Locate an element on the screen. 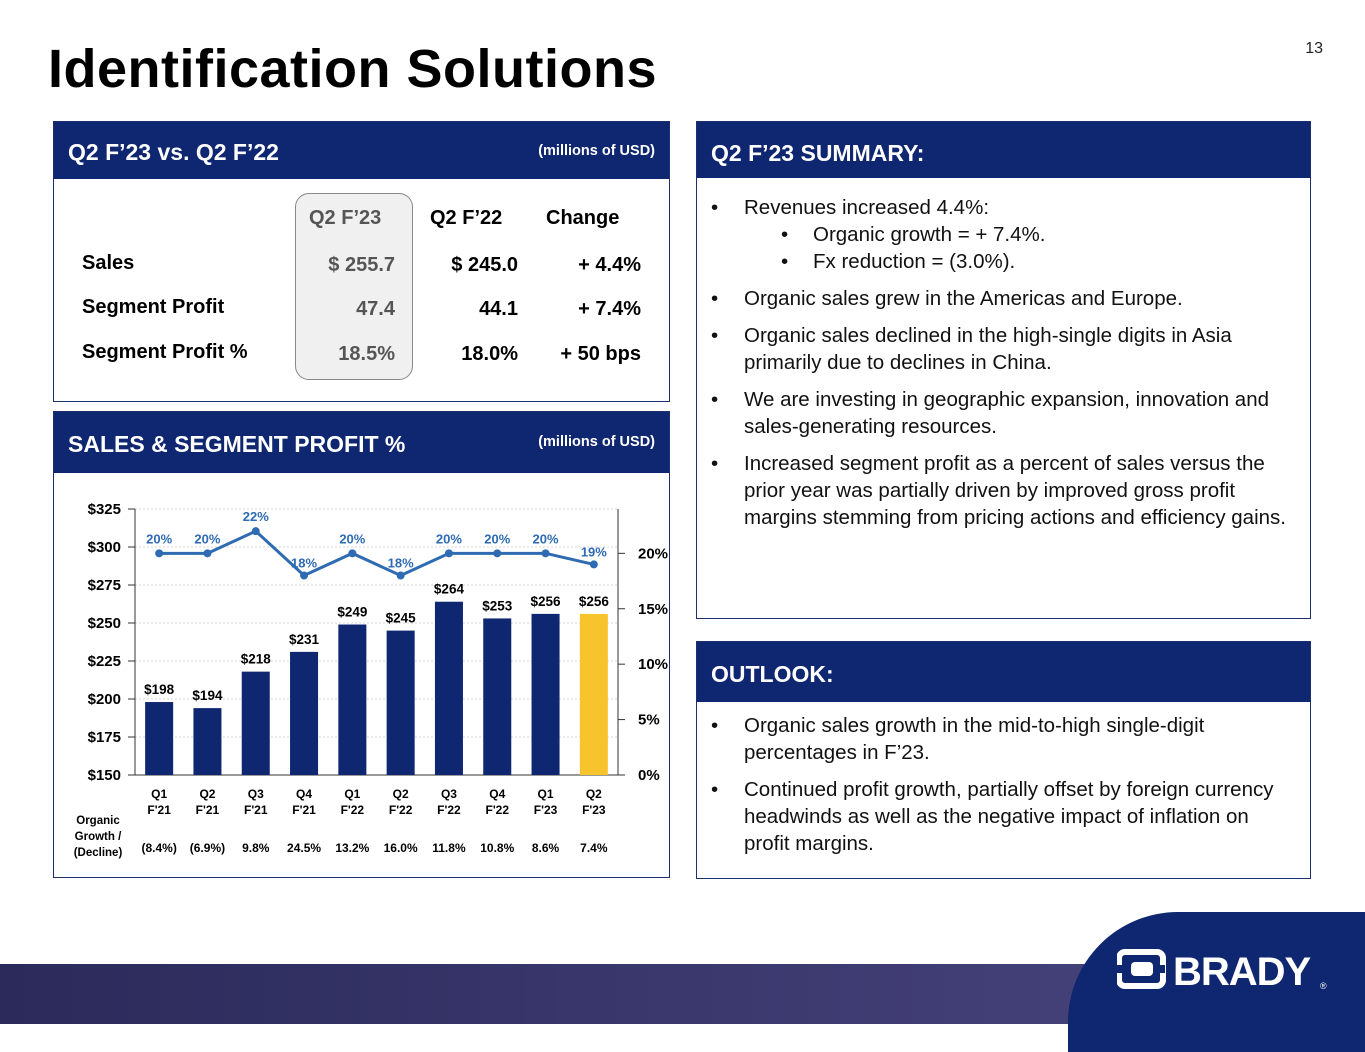 The image size is (1365, 1052). organic-growth-value: 13.2% is located at coordinates (352, 848).